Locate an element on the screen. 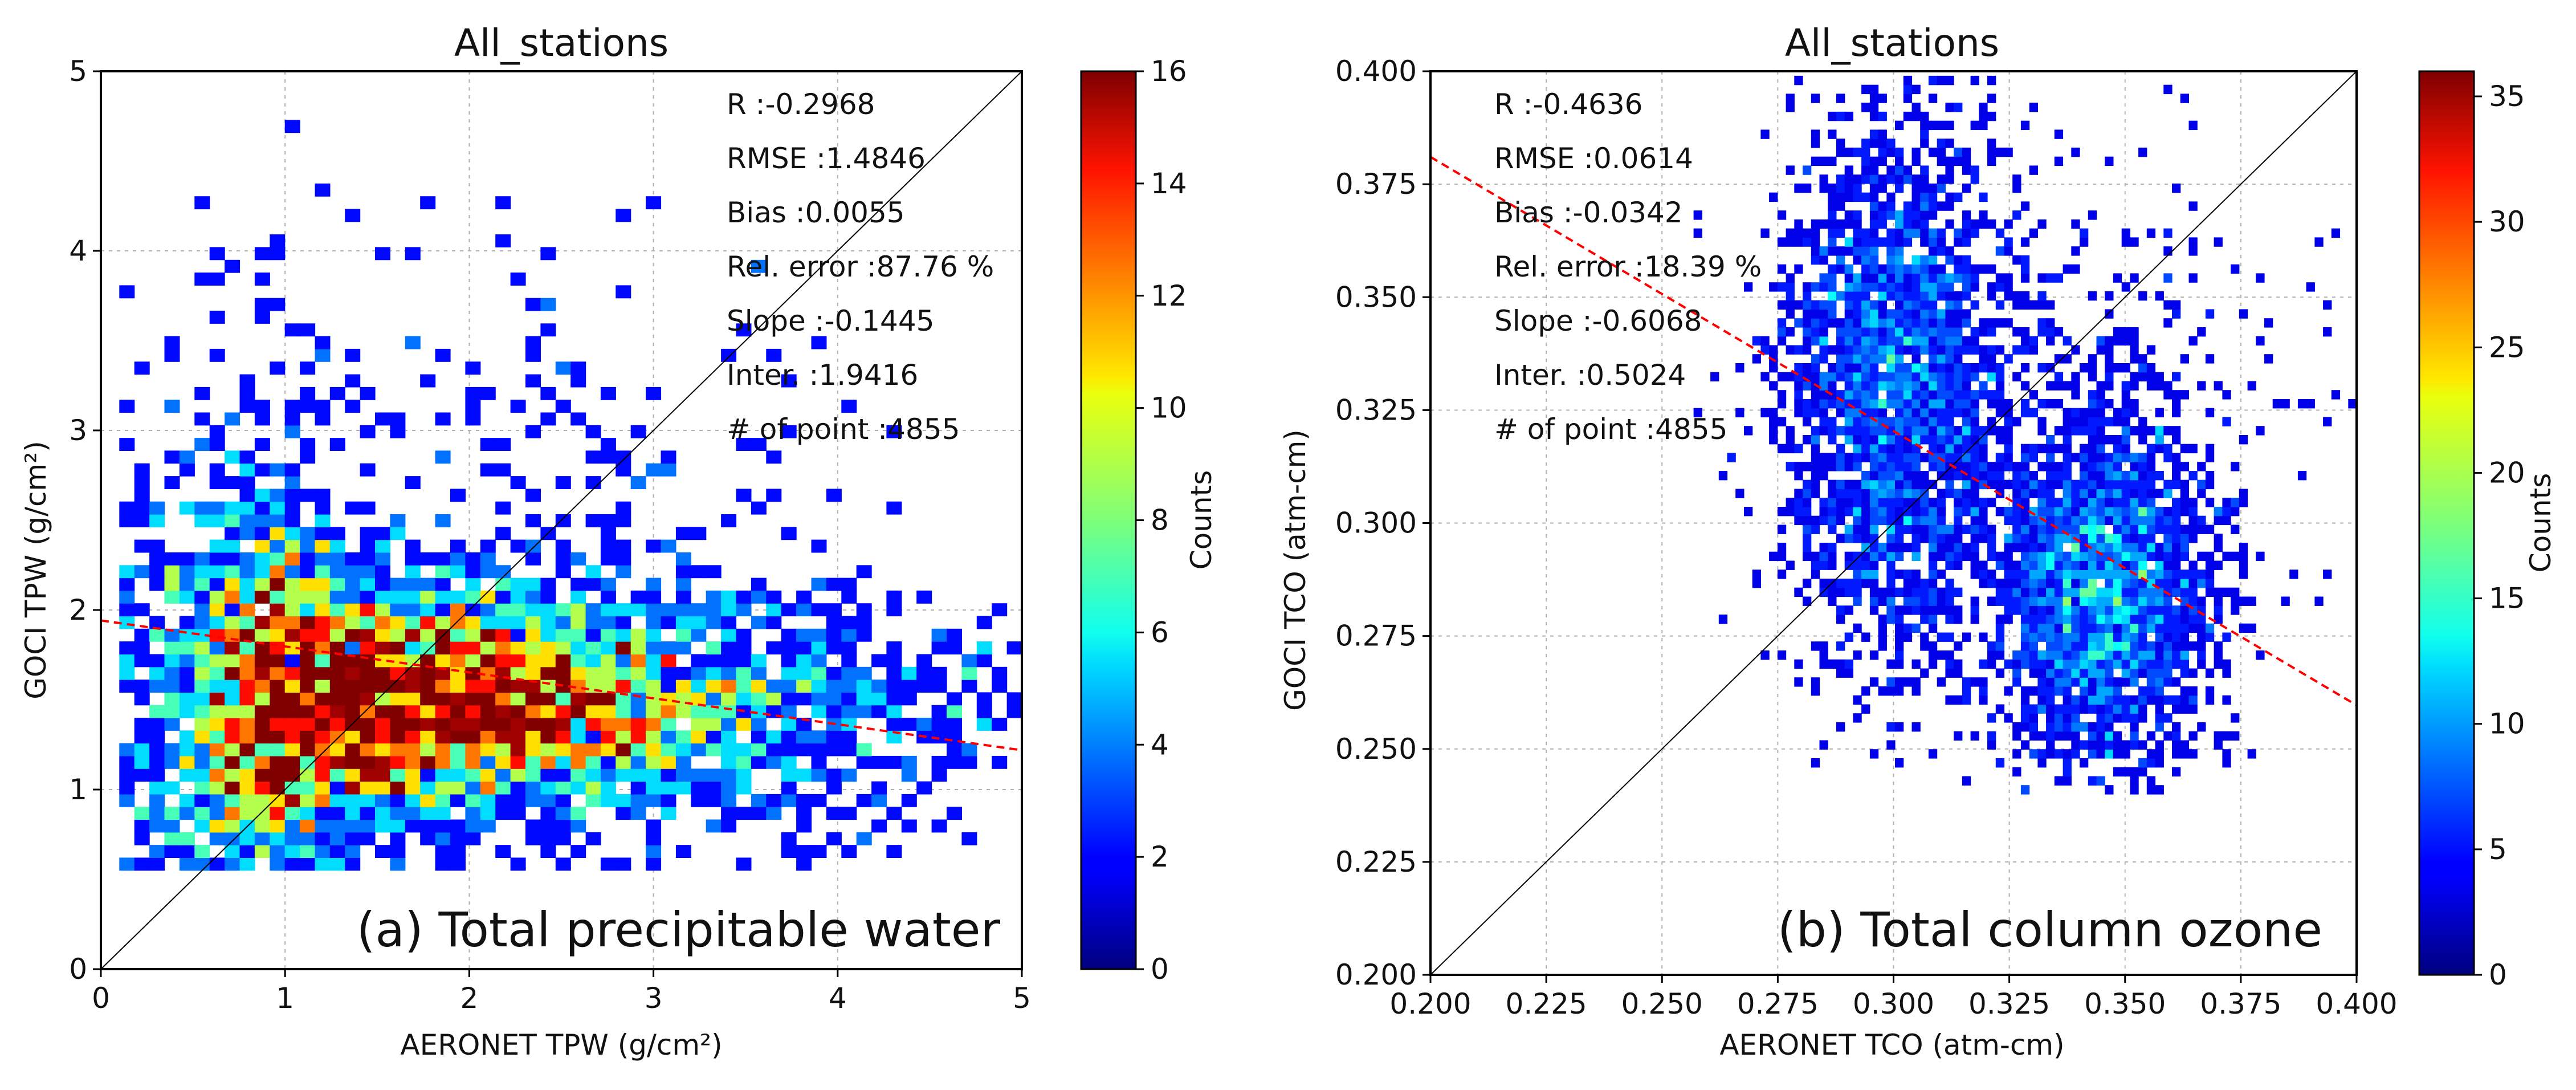 Image resolution: width=2576 pixels, height=1090 pixels. stat-npoints-b: # of point :4855 is located at coordinates (1610, 429).